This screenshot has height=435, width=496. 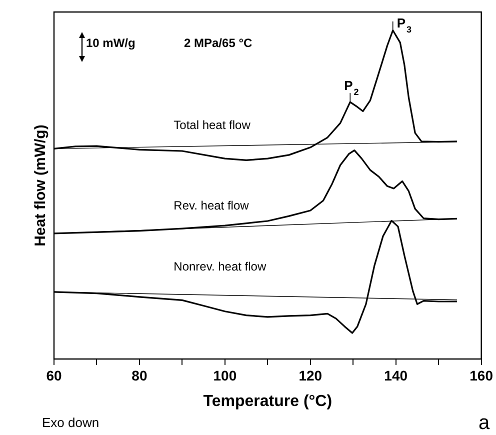 I want to click on y-axis-title: Heat flow (mW/g), so click(x=41, y=185).